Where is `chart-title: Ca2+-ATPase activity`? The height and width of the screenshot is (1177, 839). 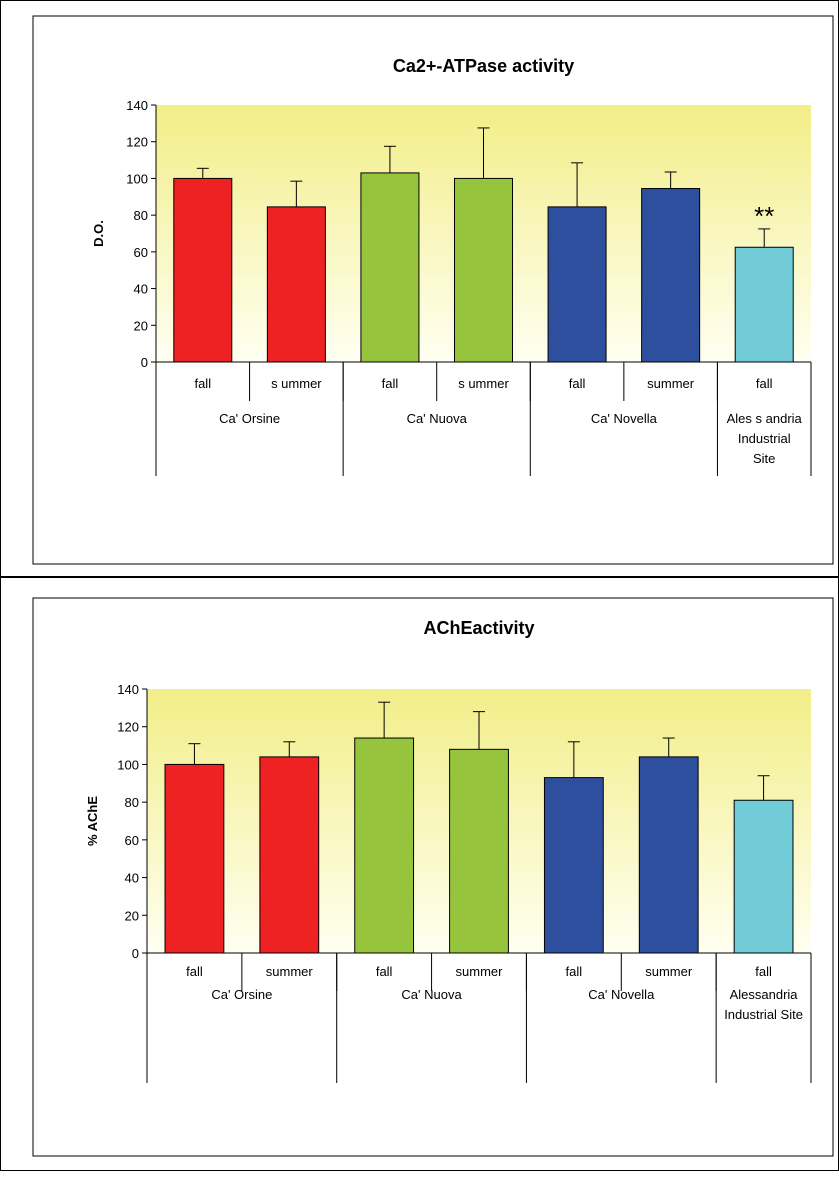 chart-title: Ca2+-ATPase activity is located at coordinates (483, 66).